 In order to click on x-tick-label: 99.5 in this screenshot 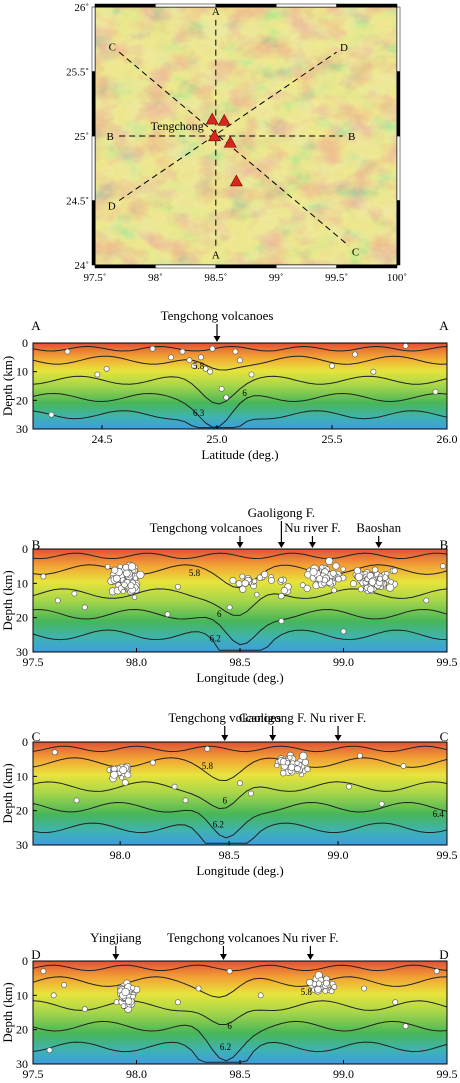, I will do `click(447, 1072)`.